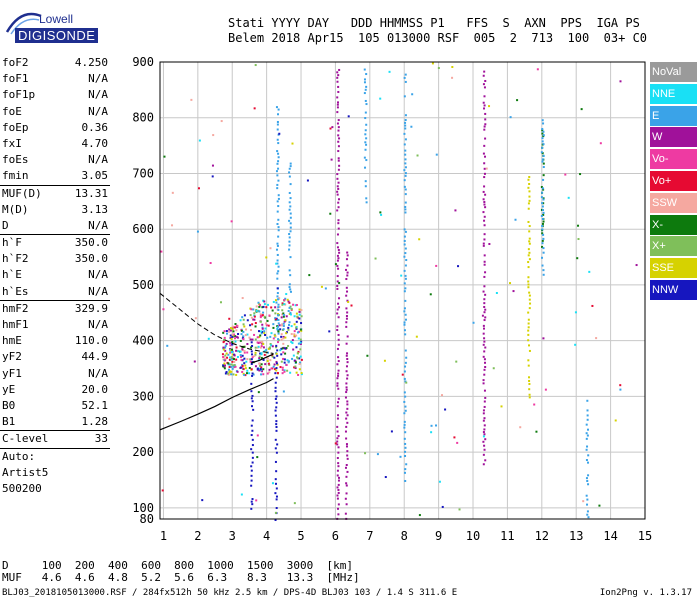  Describe the element at coordinates (55, 390) in the screenshot. I see `param-row: yE 20.0` at that location.